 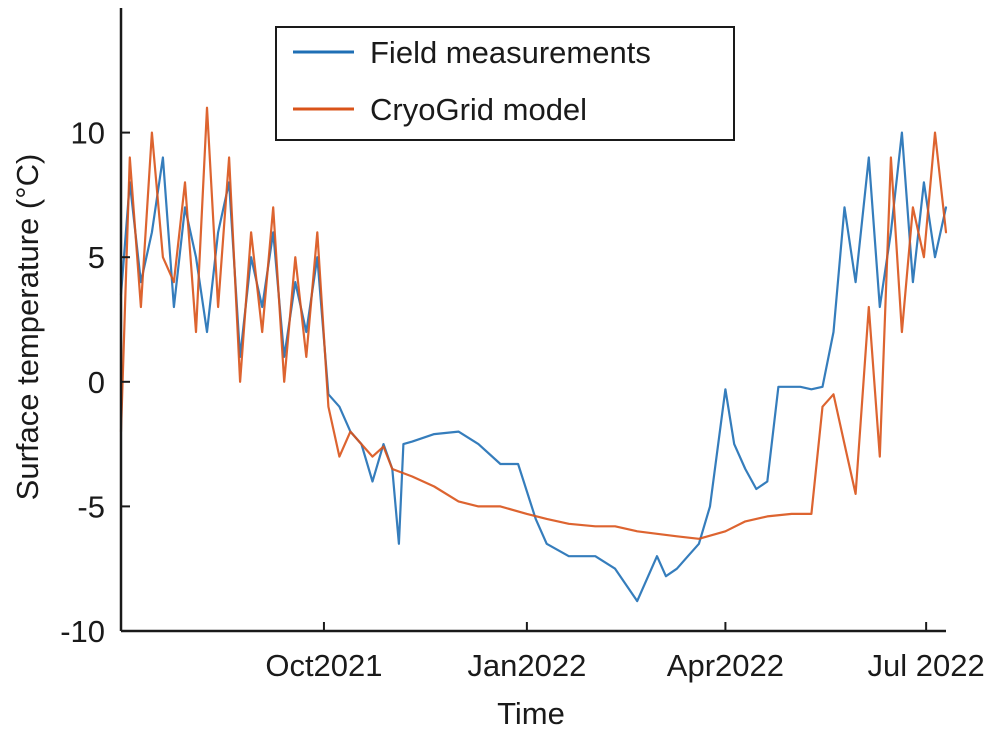 I want to click on y-axis-ticks: 10 5 0 -5 -10, so click(x=95, y=382).